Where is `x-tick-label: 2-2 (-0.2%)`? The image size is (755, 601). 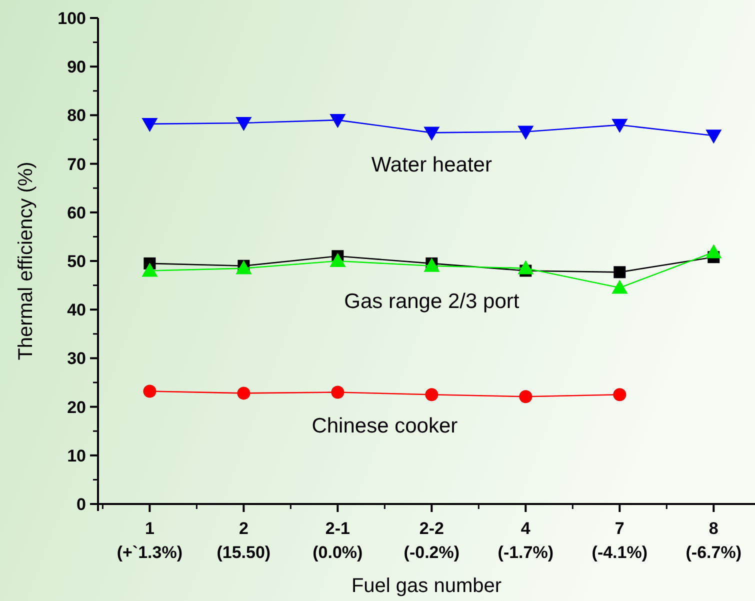
x-tick-label: 2-2 (-0.2%) is located at coordinates (432, 540).